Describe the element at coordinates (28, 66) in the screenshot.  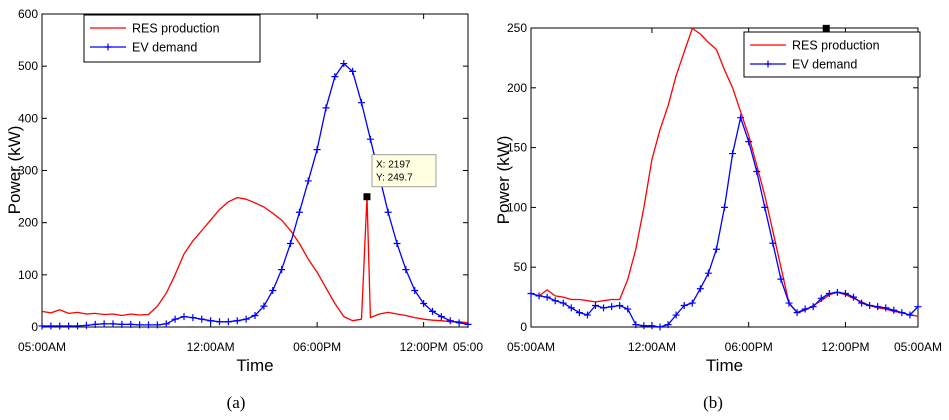
I see `y-tick-label: 500` at that location.